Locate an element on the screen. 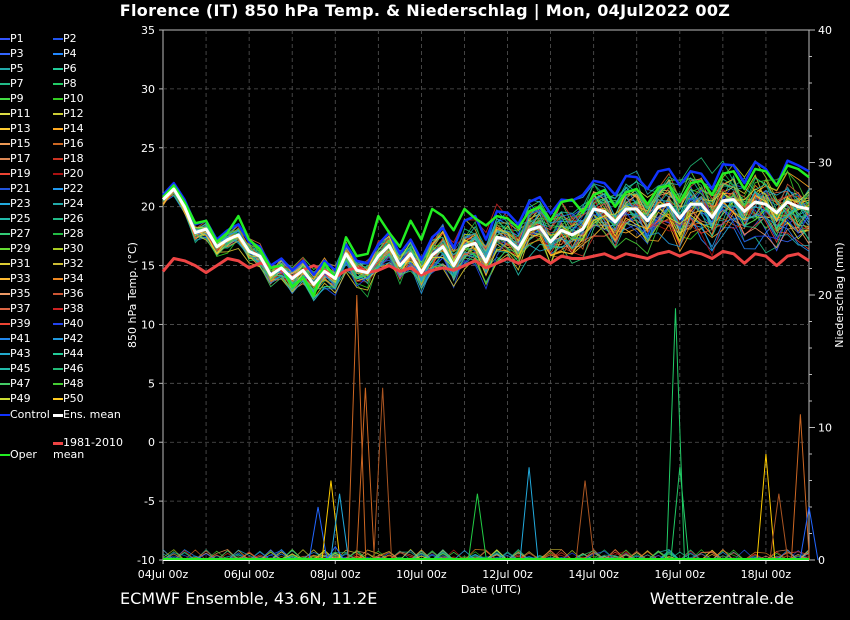  legend-label: P21 is located at coordinates (20, 188).